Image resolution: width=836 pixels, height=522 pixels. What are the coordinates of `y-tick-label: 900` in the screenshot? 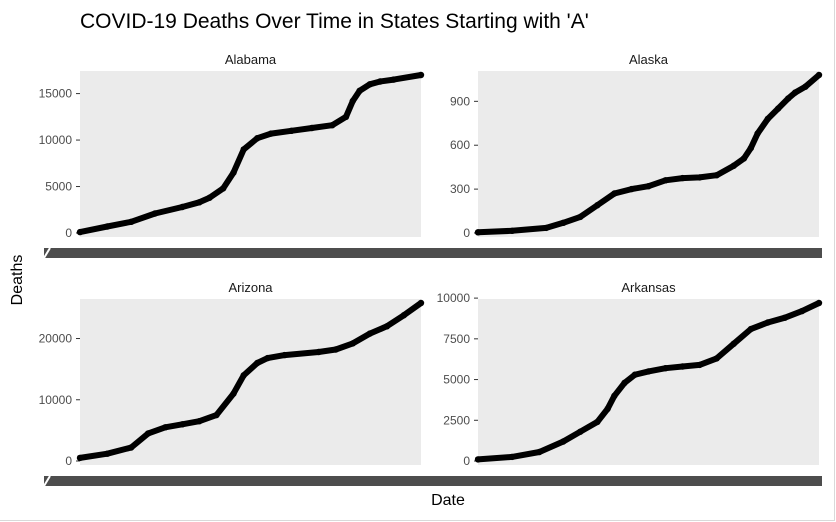 It's located at (460, 101).